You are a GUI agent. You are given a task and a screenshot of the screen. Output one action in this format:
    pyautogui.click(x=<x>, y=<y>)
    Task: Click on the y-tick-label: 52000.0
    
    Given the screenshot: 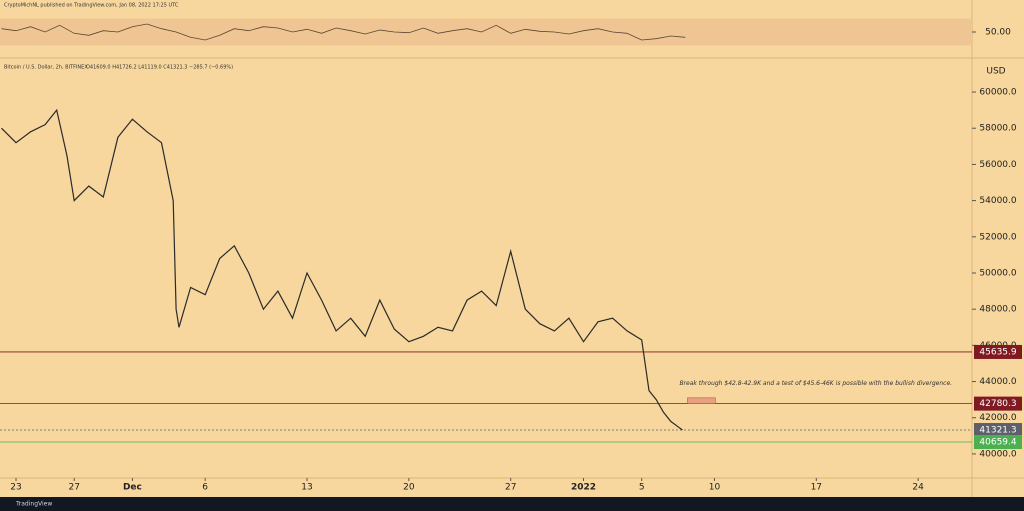 What is the action you would take?
    pyautogui.click(x=997, y=237)
    